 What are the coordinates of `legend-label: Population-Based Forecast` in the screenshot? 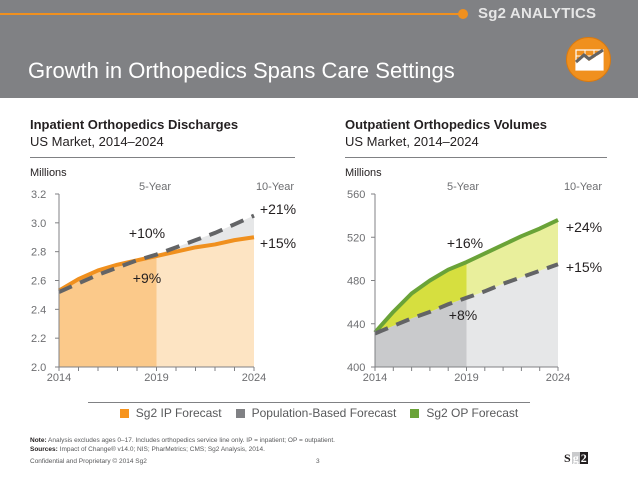 It's located at (324, 413).